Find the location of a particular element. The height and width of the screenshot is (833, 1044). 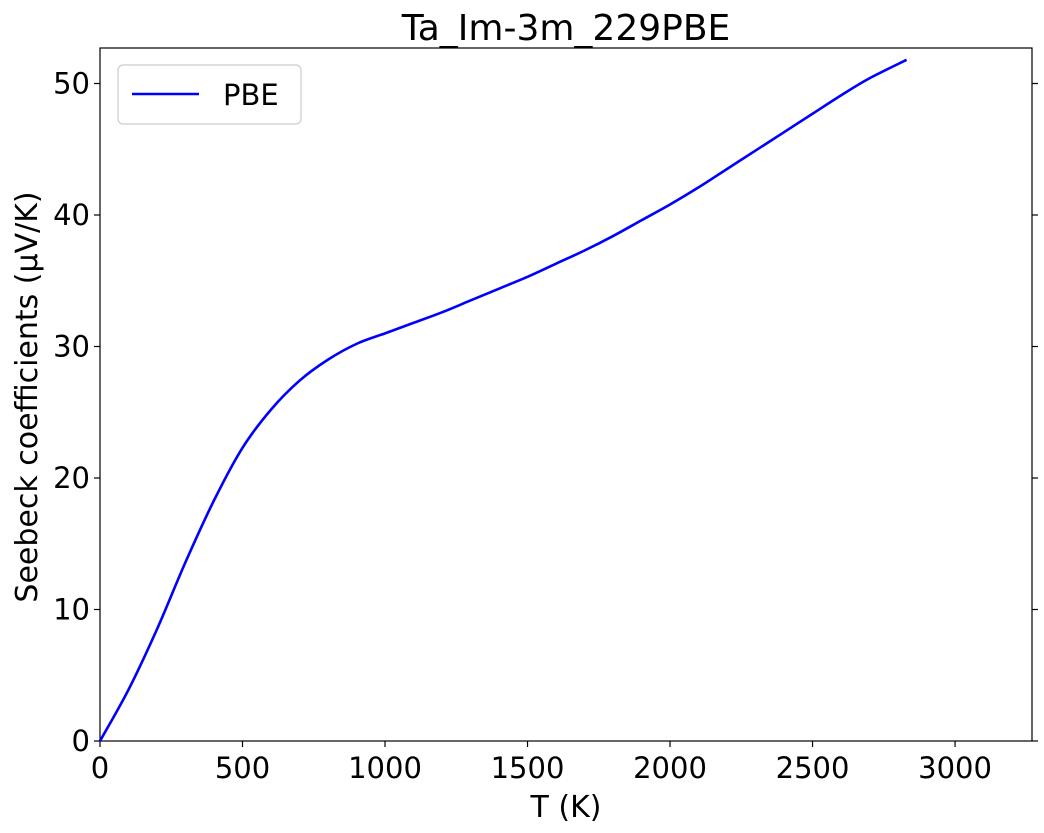

chart-title: Ta_Im-3m_229PBE is located at coordinates (566, 28).